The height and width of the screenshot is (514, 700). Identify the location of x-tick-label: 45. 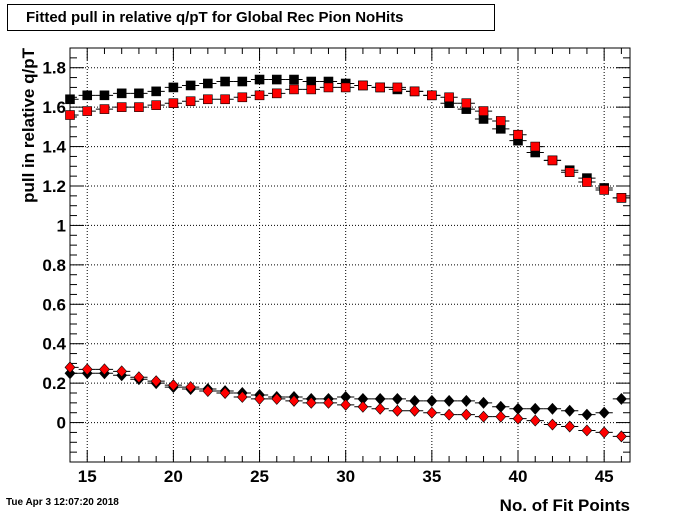
(604, 476).